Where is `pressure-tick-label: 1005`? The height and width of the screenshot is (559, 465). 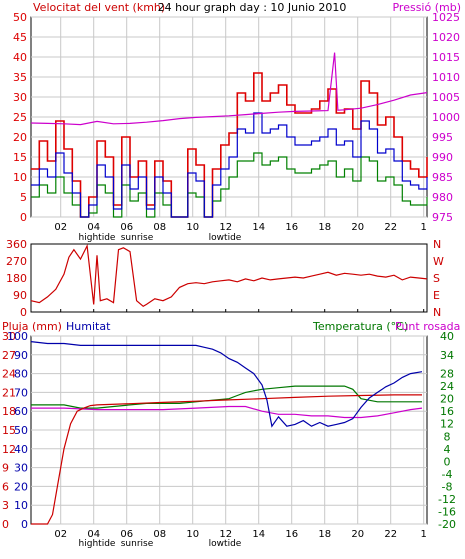 pressure-tick-label: 1005 is located at coordinates (446, 97).